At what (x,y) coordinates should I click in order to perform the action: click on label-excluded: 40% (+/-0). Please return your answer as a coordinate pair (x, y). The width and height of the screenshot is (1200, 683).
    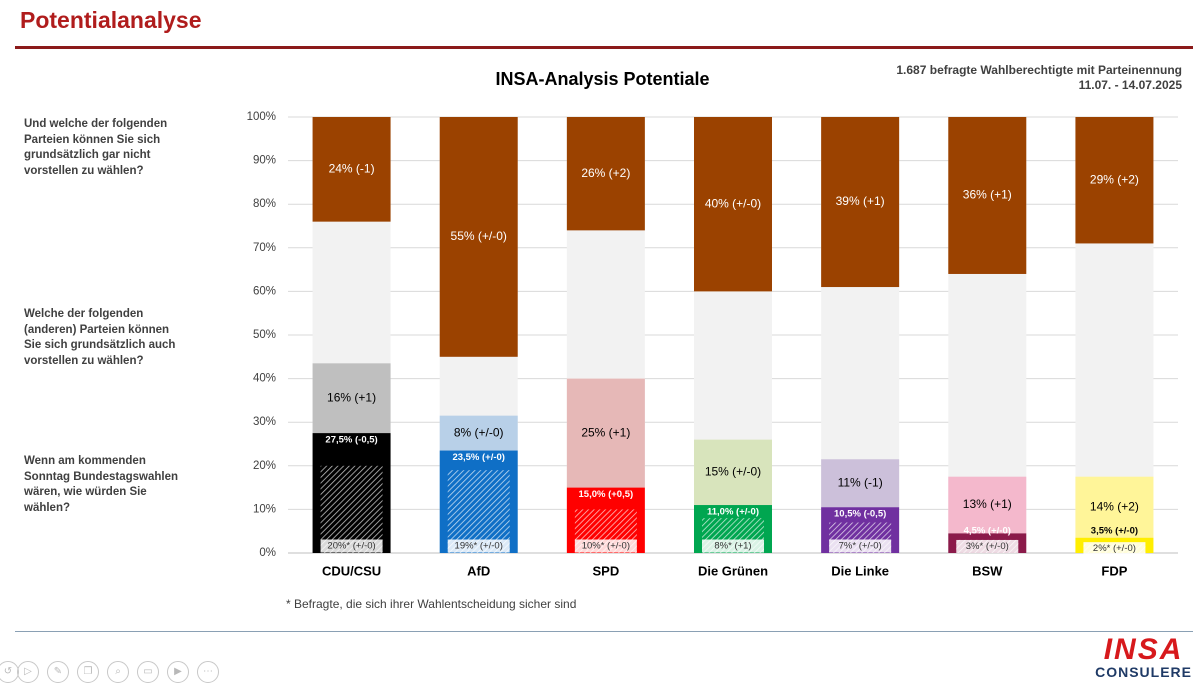
    Looking at the image, I should click on (733, 203).